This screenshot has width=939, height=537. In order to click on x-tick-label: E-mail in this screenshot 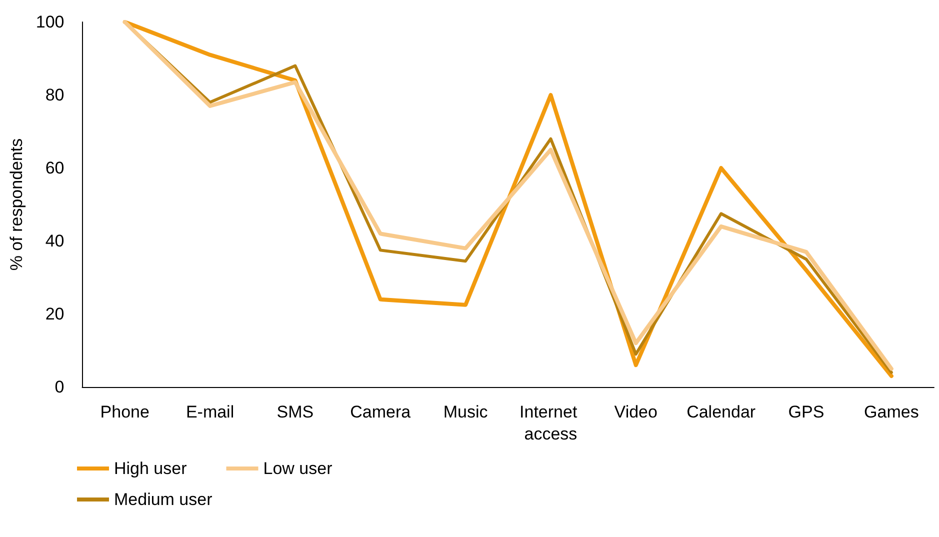, I will do `click(210, 412)`.